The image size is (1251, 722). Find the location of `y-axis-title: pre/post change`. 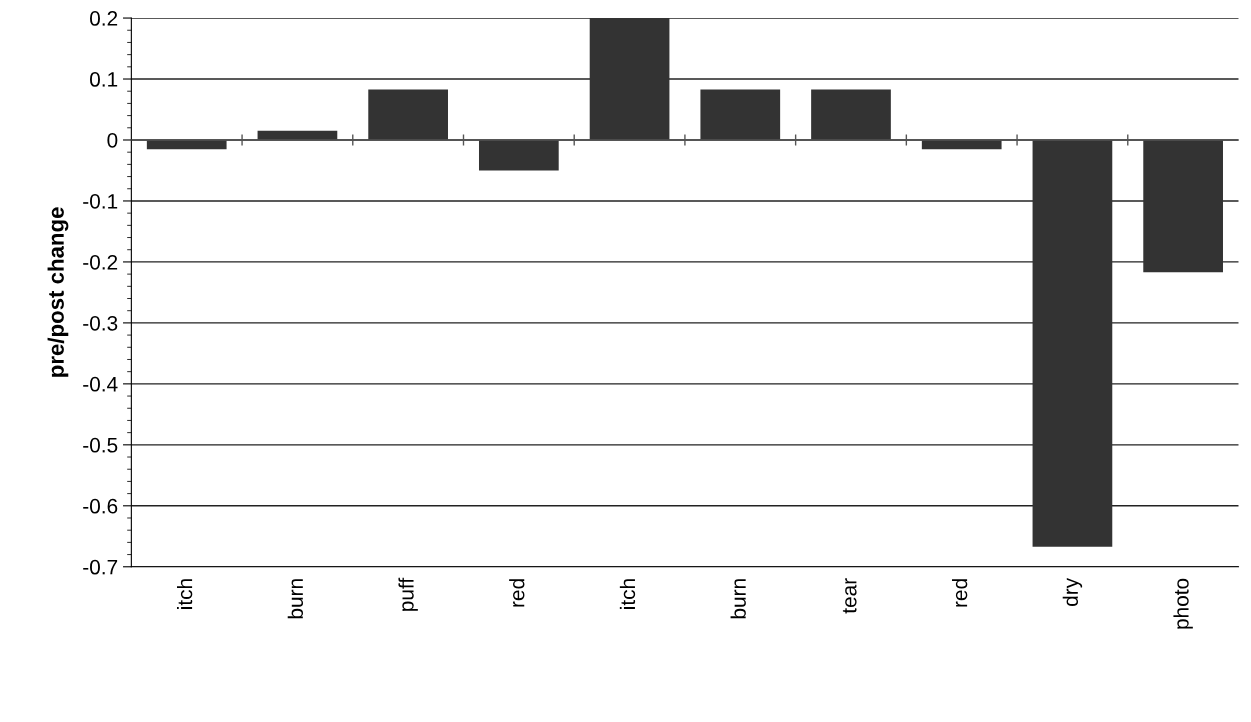

y-axis-title: pre/post change is located at coordinates (58, 292).